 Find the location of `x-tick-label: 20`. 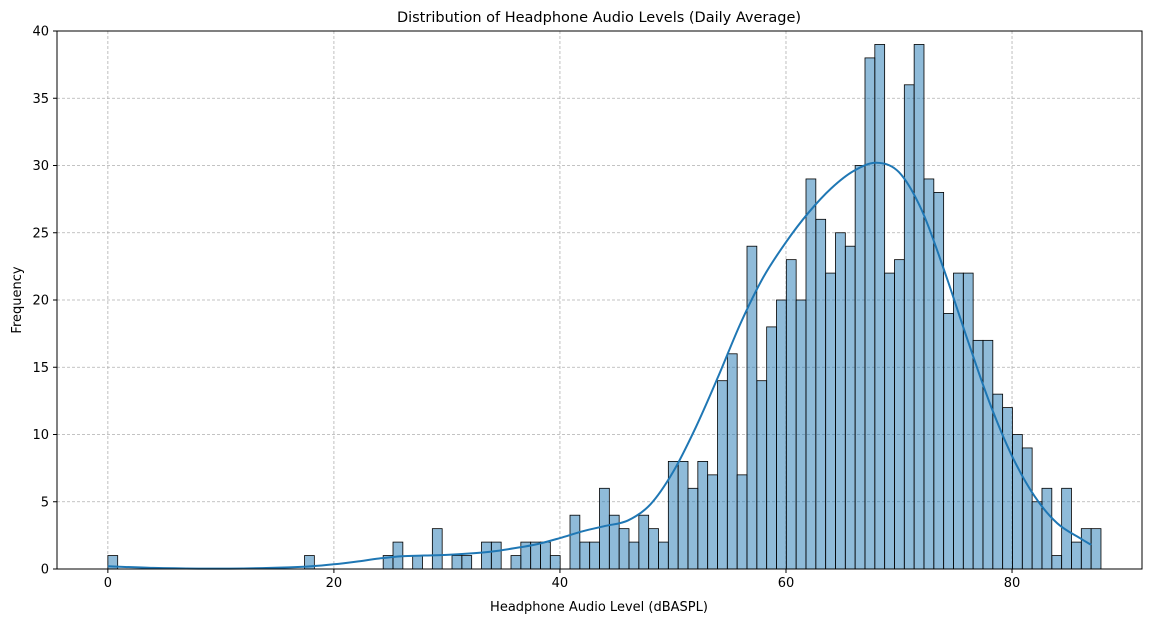

x-tick-label: 20 is located at coordinates (334, 583).